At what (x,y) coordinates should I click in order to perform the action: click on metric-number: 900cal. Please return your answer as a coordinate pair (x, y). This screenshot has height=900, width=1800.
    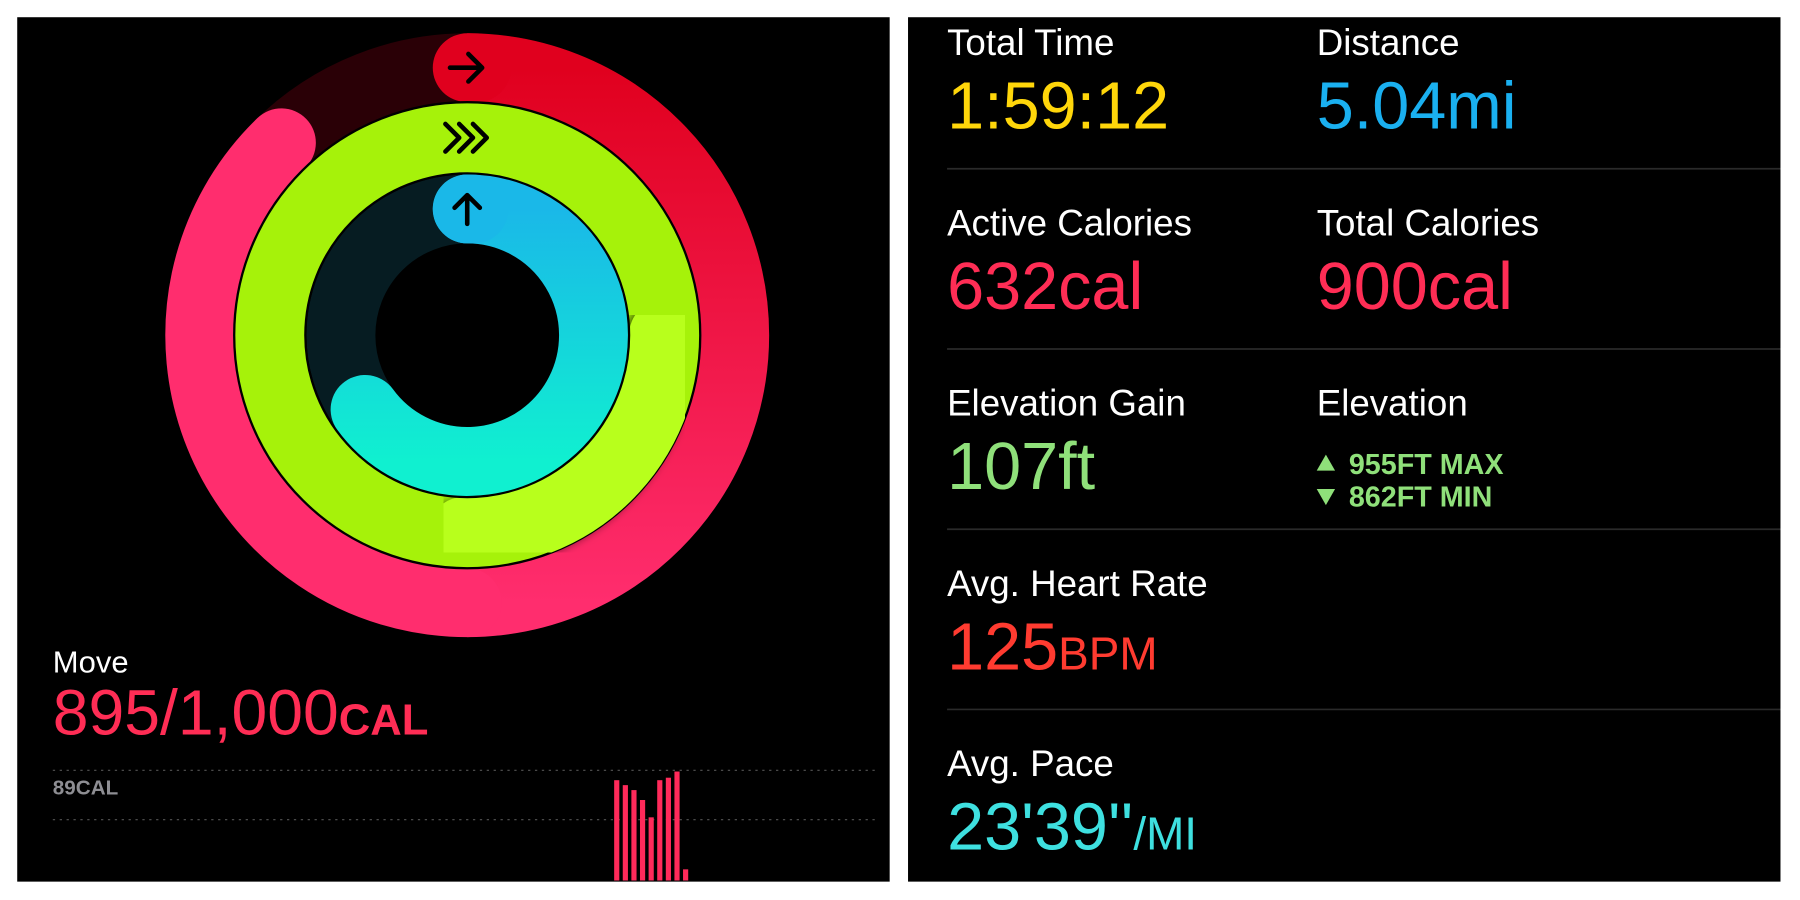
    Looking at the image, I should click on (1415, 287).